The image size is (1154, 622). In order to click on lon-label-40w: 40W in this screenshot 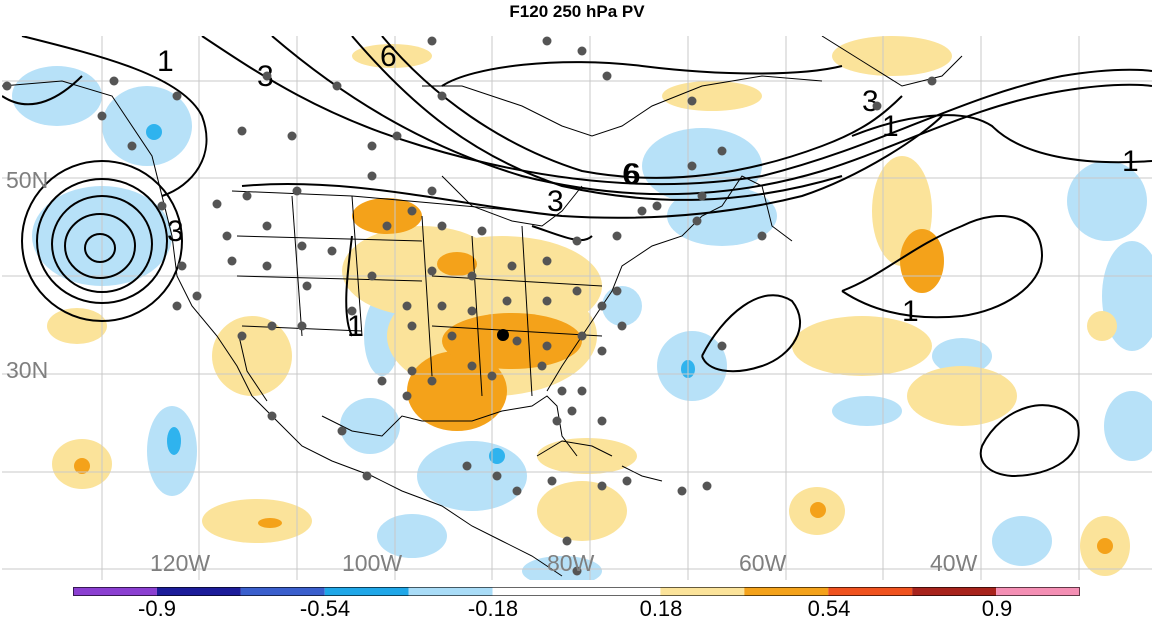, I will do `click(954, 563)`.